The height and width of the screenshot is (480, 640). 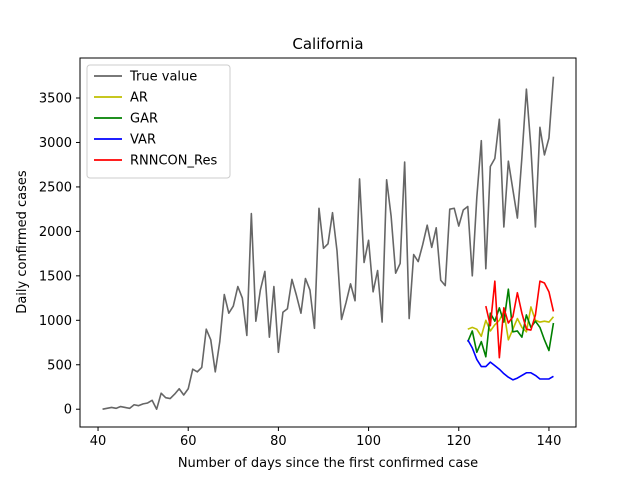 I want to click on legend-label: GAR, so click(x=144, y=119).